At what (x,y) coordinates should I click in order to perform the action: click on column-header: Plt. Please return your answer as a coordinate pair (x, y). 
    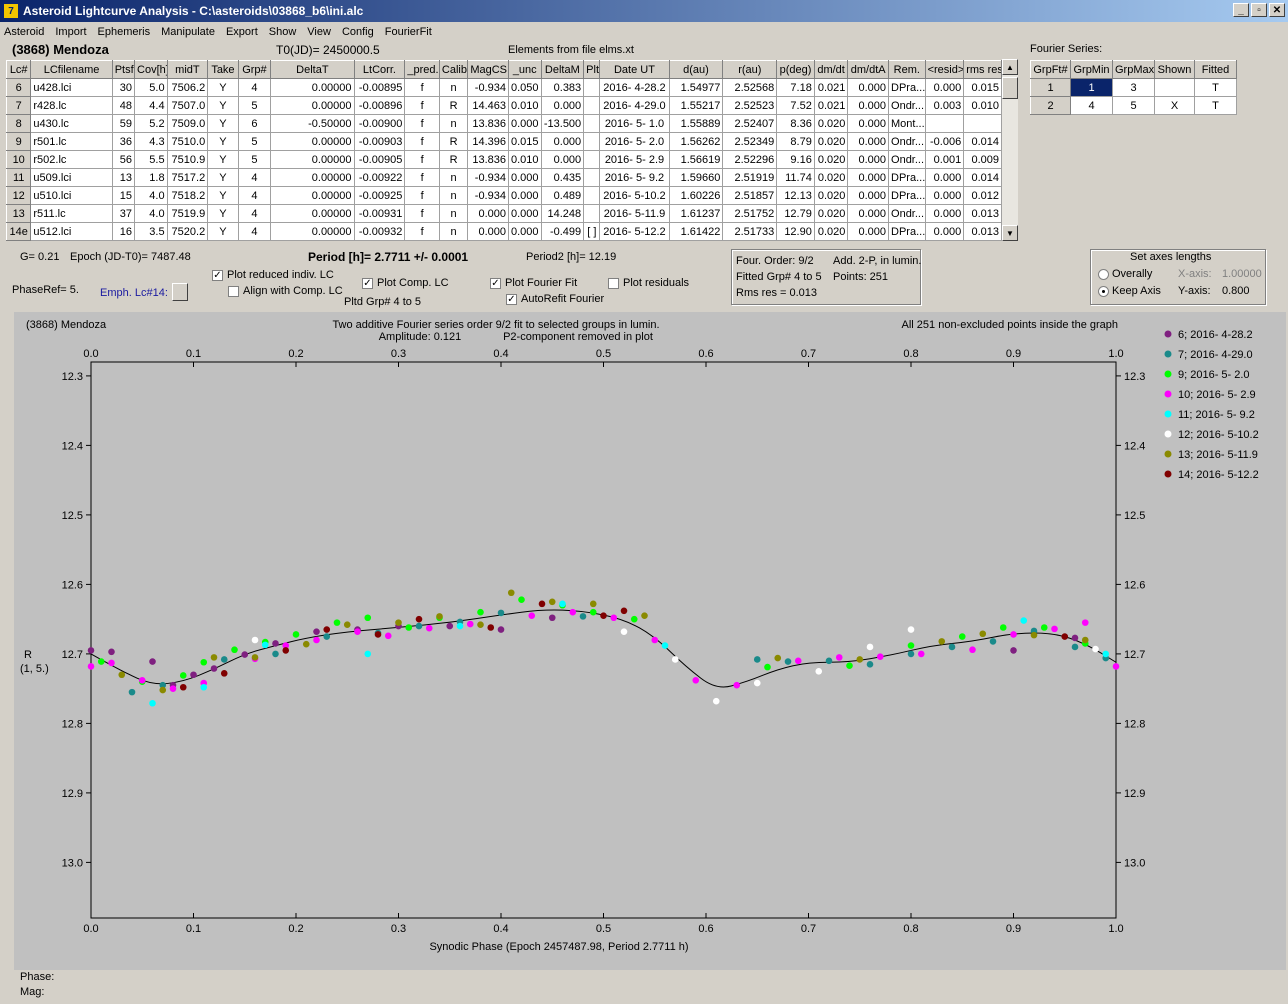
    Looking at the image, I should click on (592, 69).